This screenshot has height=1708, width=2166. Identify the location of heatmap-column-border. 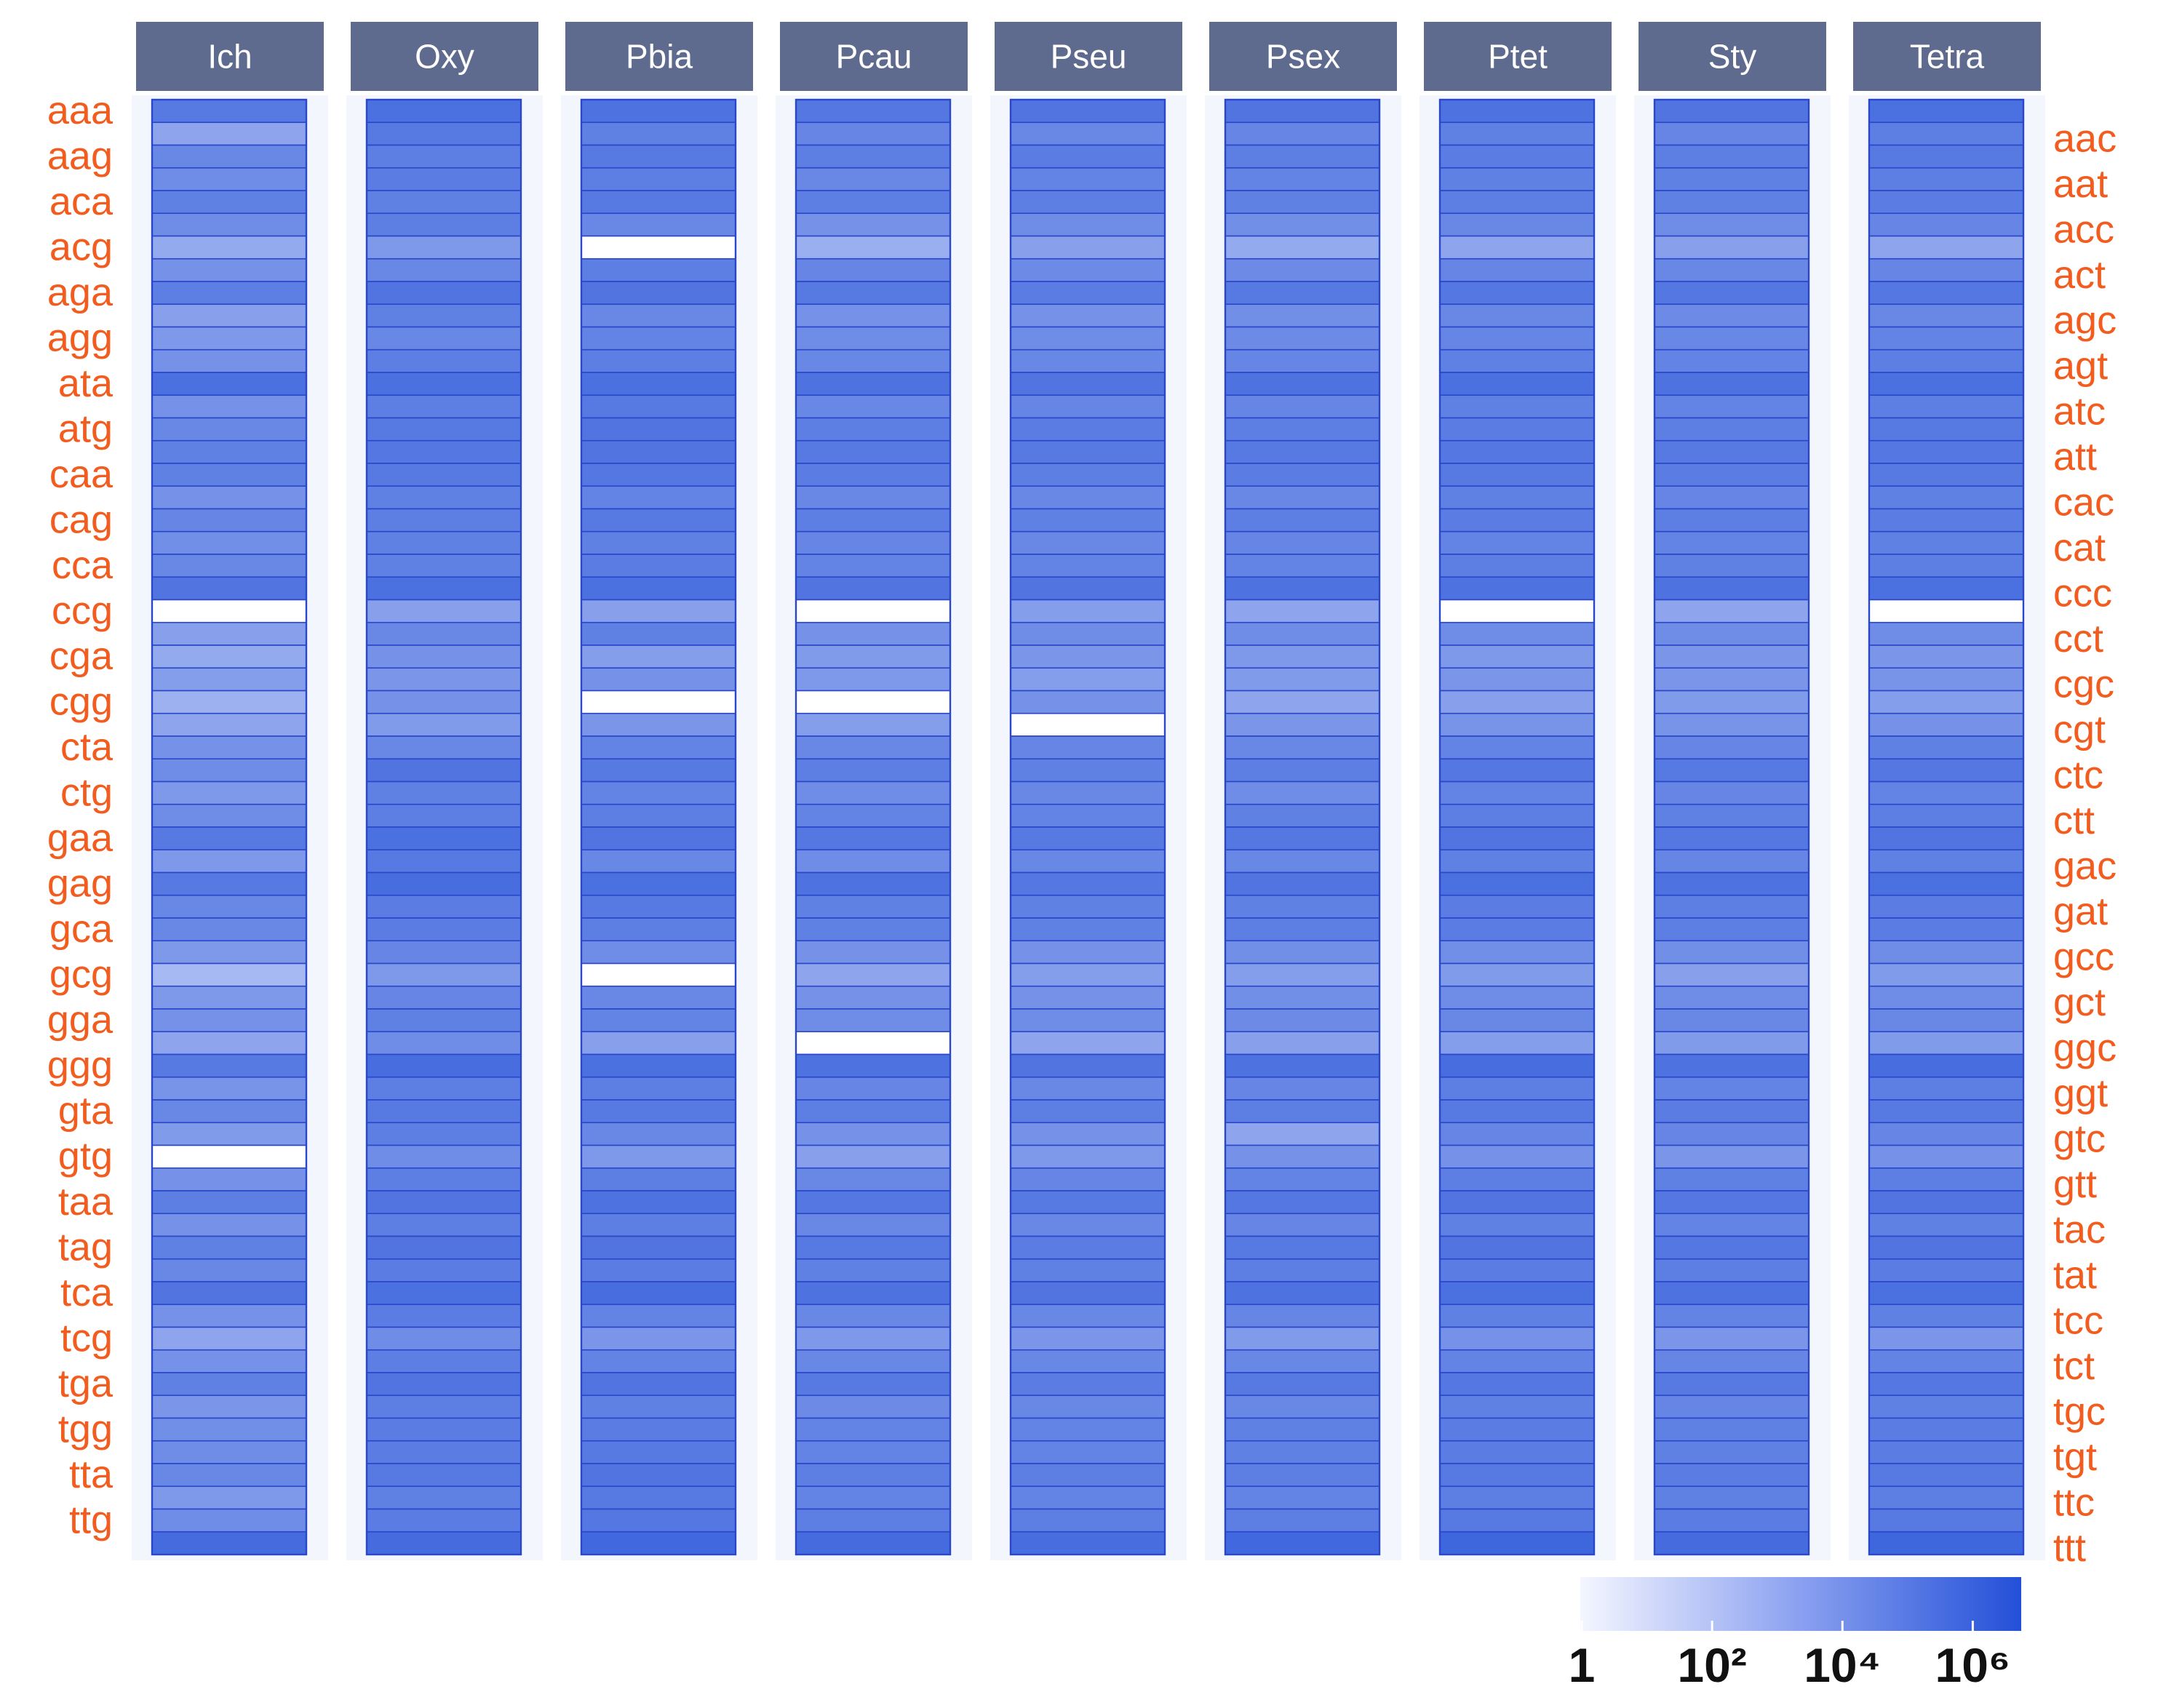
(1302, 827).